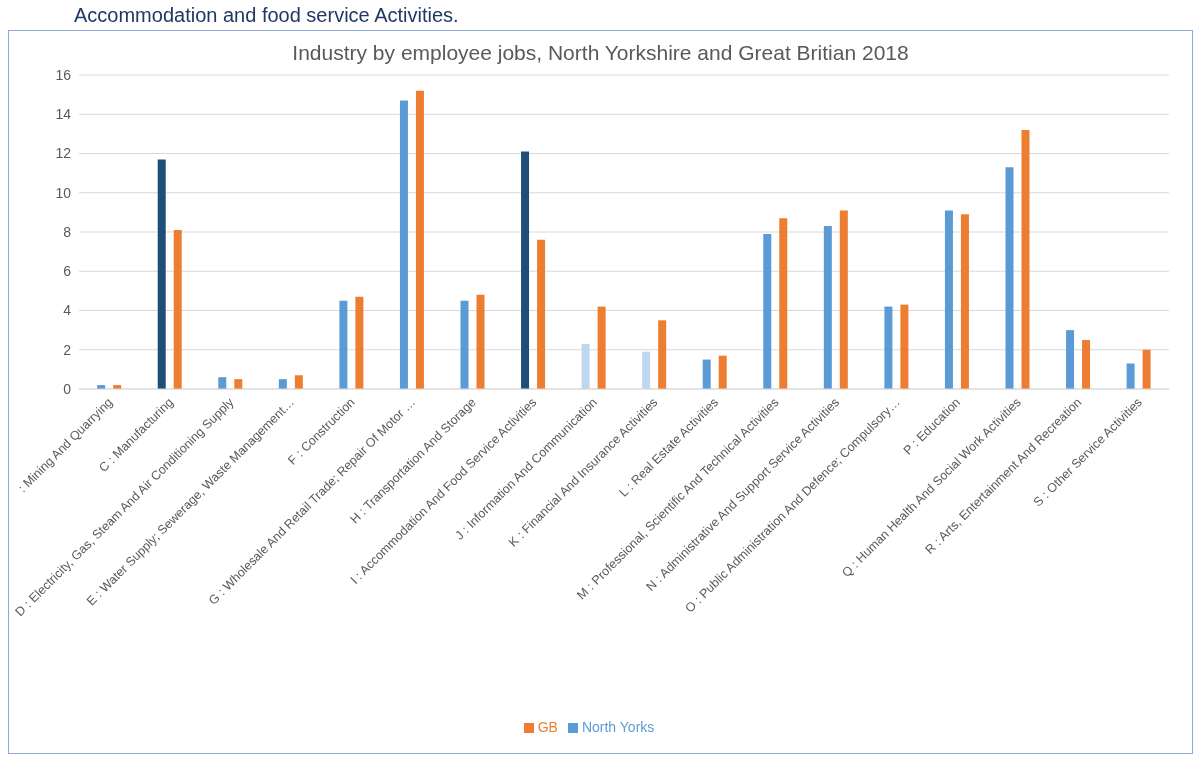 The width and height of the screenshot is (1201, 762). I want to click on y-tick-label: 12, so click(63, 153).